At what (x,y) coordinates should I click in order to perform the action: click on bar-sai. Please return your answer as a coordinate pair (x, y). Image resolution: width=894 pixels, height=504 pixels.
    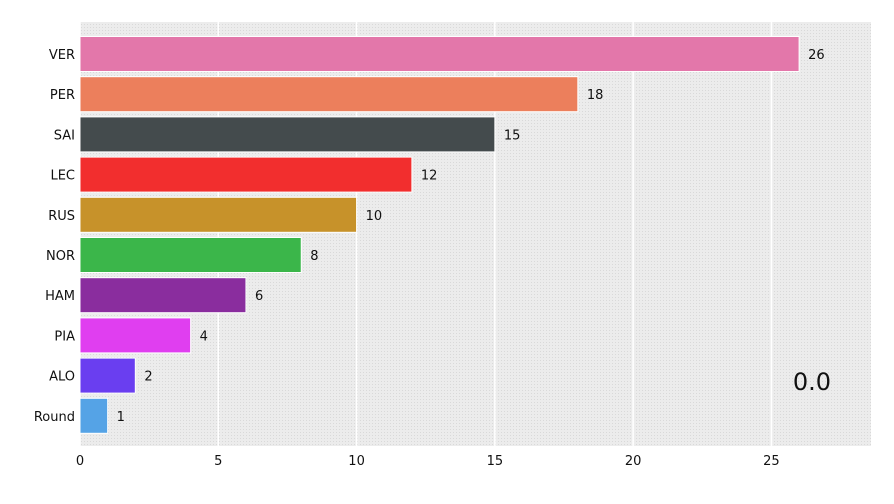
    Looking at the image, I should click on (287, 134).